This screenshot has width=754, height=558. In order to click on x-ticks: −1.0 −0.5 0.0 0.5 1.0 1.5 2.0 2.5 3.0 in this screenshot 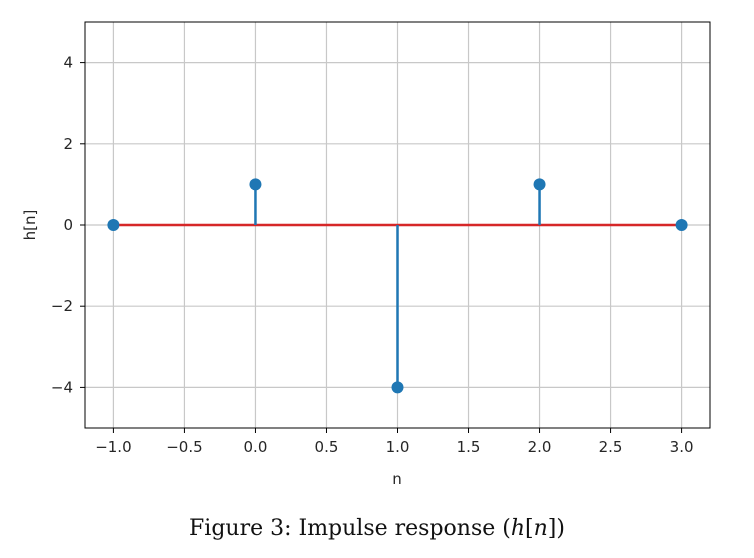, I will do `click(394, 442)`.